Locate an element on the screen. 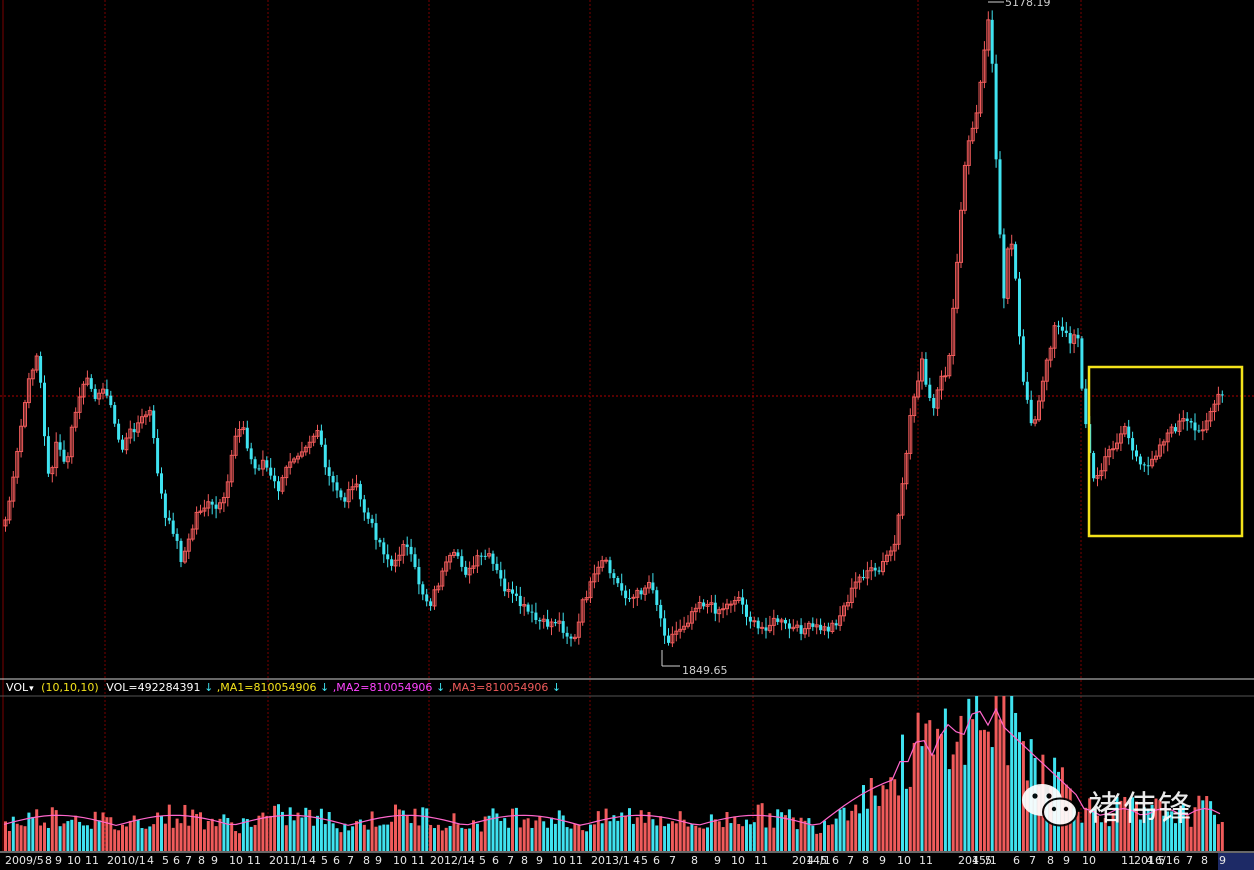 This screenshot has height=870, width=1254. vol-name: VOL is located at coordinates (17, 687).